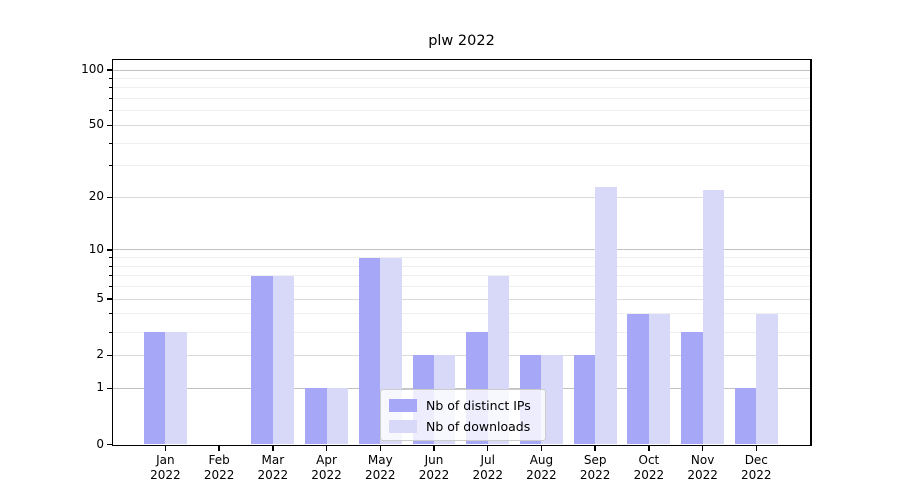 The width and height of the screenshot is (900, 500). Describe the element at coordinates (273, 459) in the screenshot. I see `x-tick-label-month: Mar` at that location.